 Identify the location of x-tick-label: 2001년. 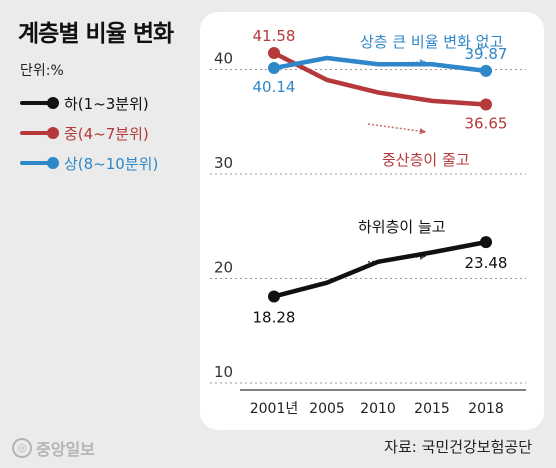
(274, 409).